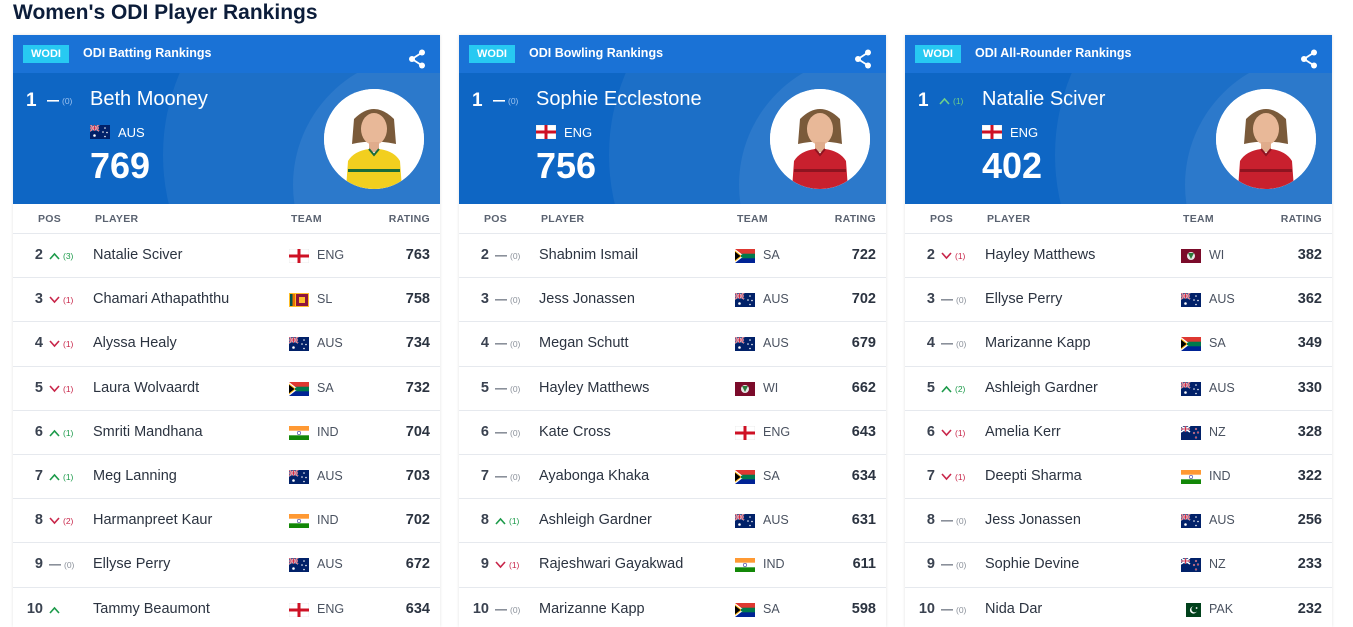 Image resolution: width=1353 pixels, height=627 pixels. What do you see at coordinates (619, 99) in the screenshot?
I see `top-player-name: Sophie Ecclestone` at bounding box center [619, 99].